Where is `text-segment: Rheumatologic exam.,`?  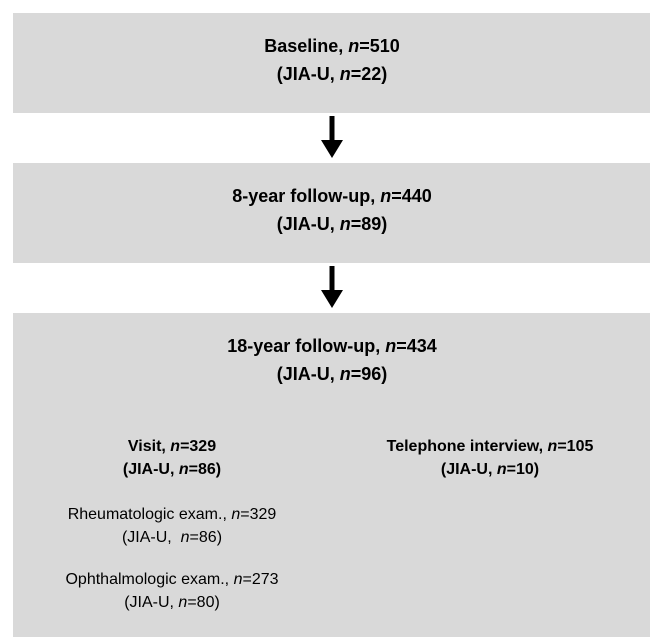 text-segment: Rheumatologic exam., is located at coordinates (150, 514).